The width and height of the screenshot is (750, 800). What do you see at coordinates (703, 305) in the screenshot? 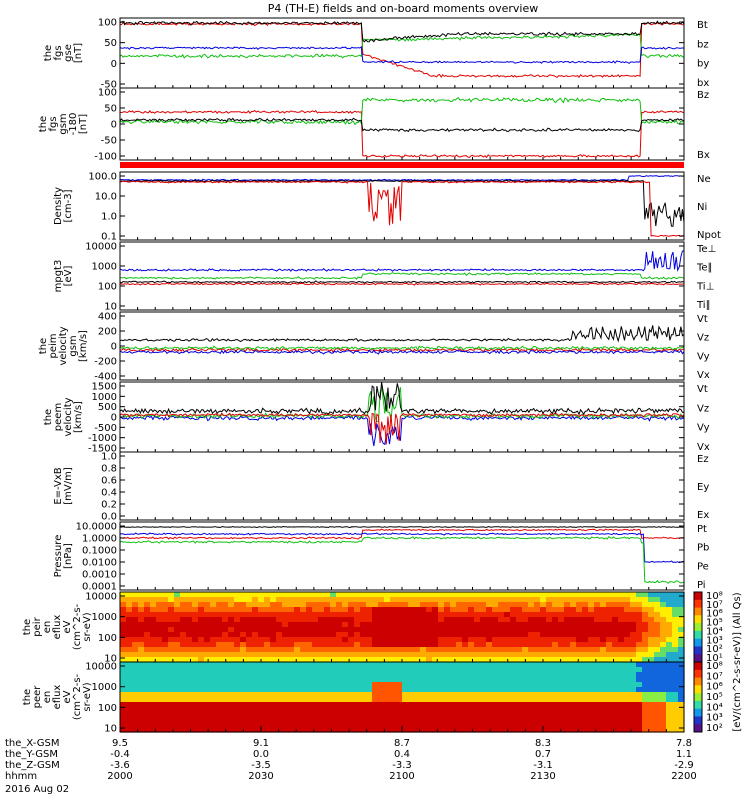
I see `legend-entry: Ti∥` at bounding box center [703, 305].